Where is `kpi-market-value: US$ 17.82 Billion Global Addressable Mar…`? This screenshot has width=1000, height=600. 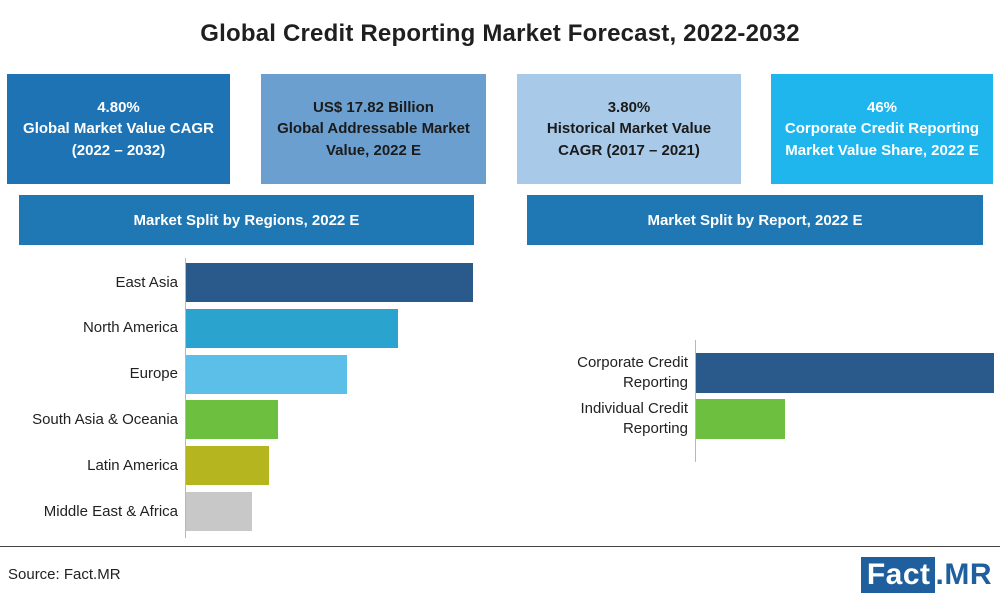
kpi-market-value: US$ 17.82 Billion Global Addressable Mar… is located at coordinates (373, 129).